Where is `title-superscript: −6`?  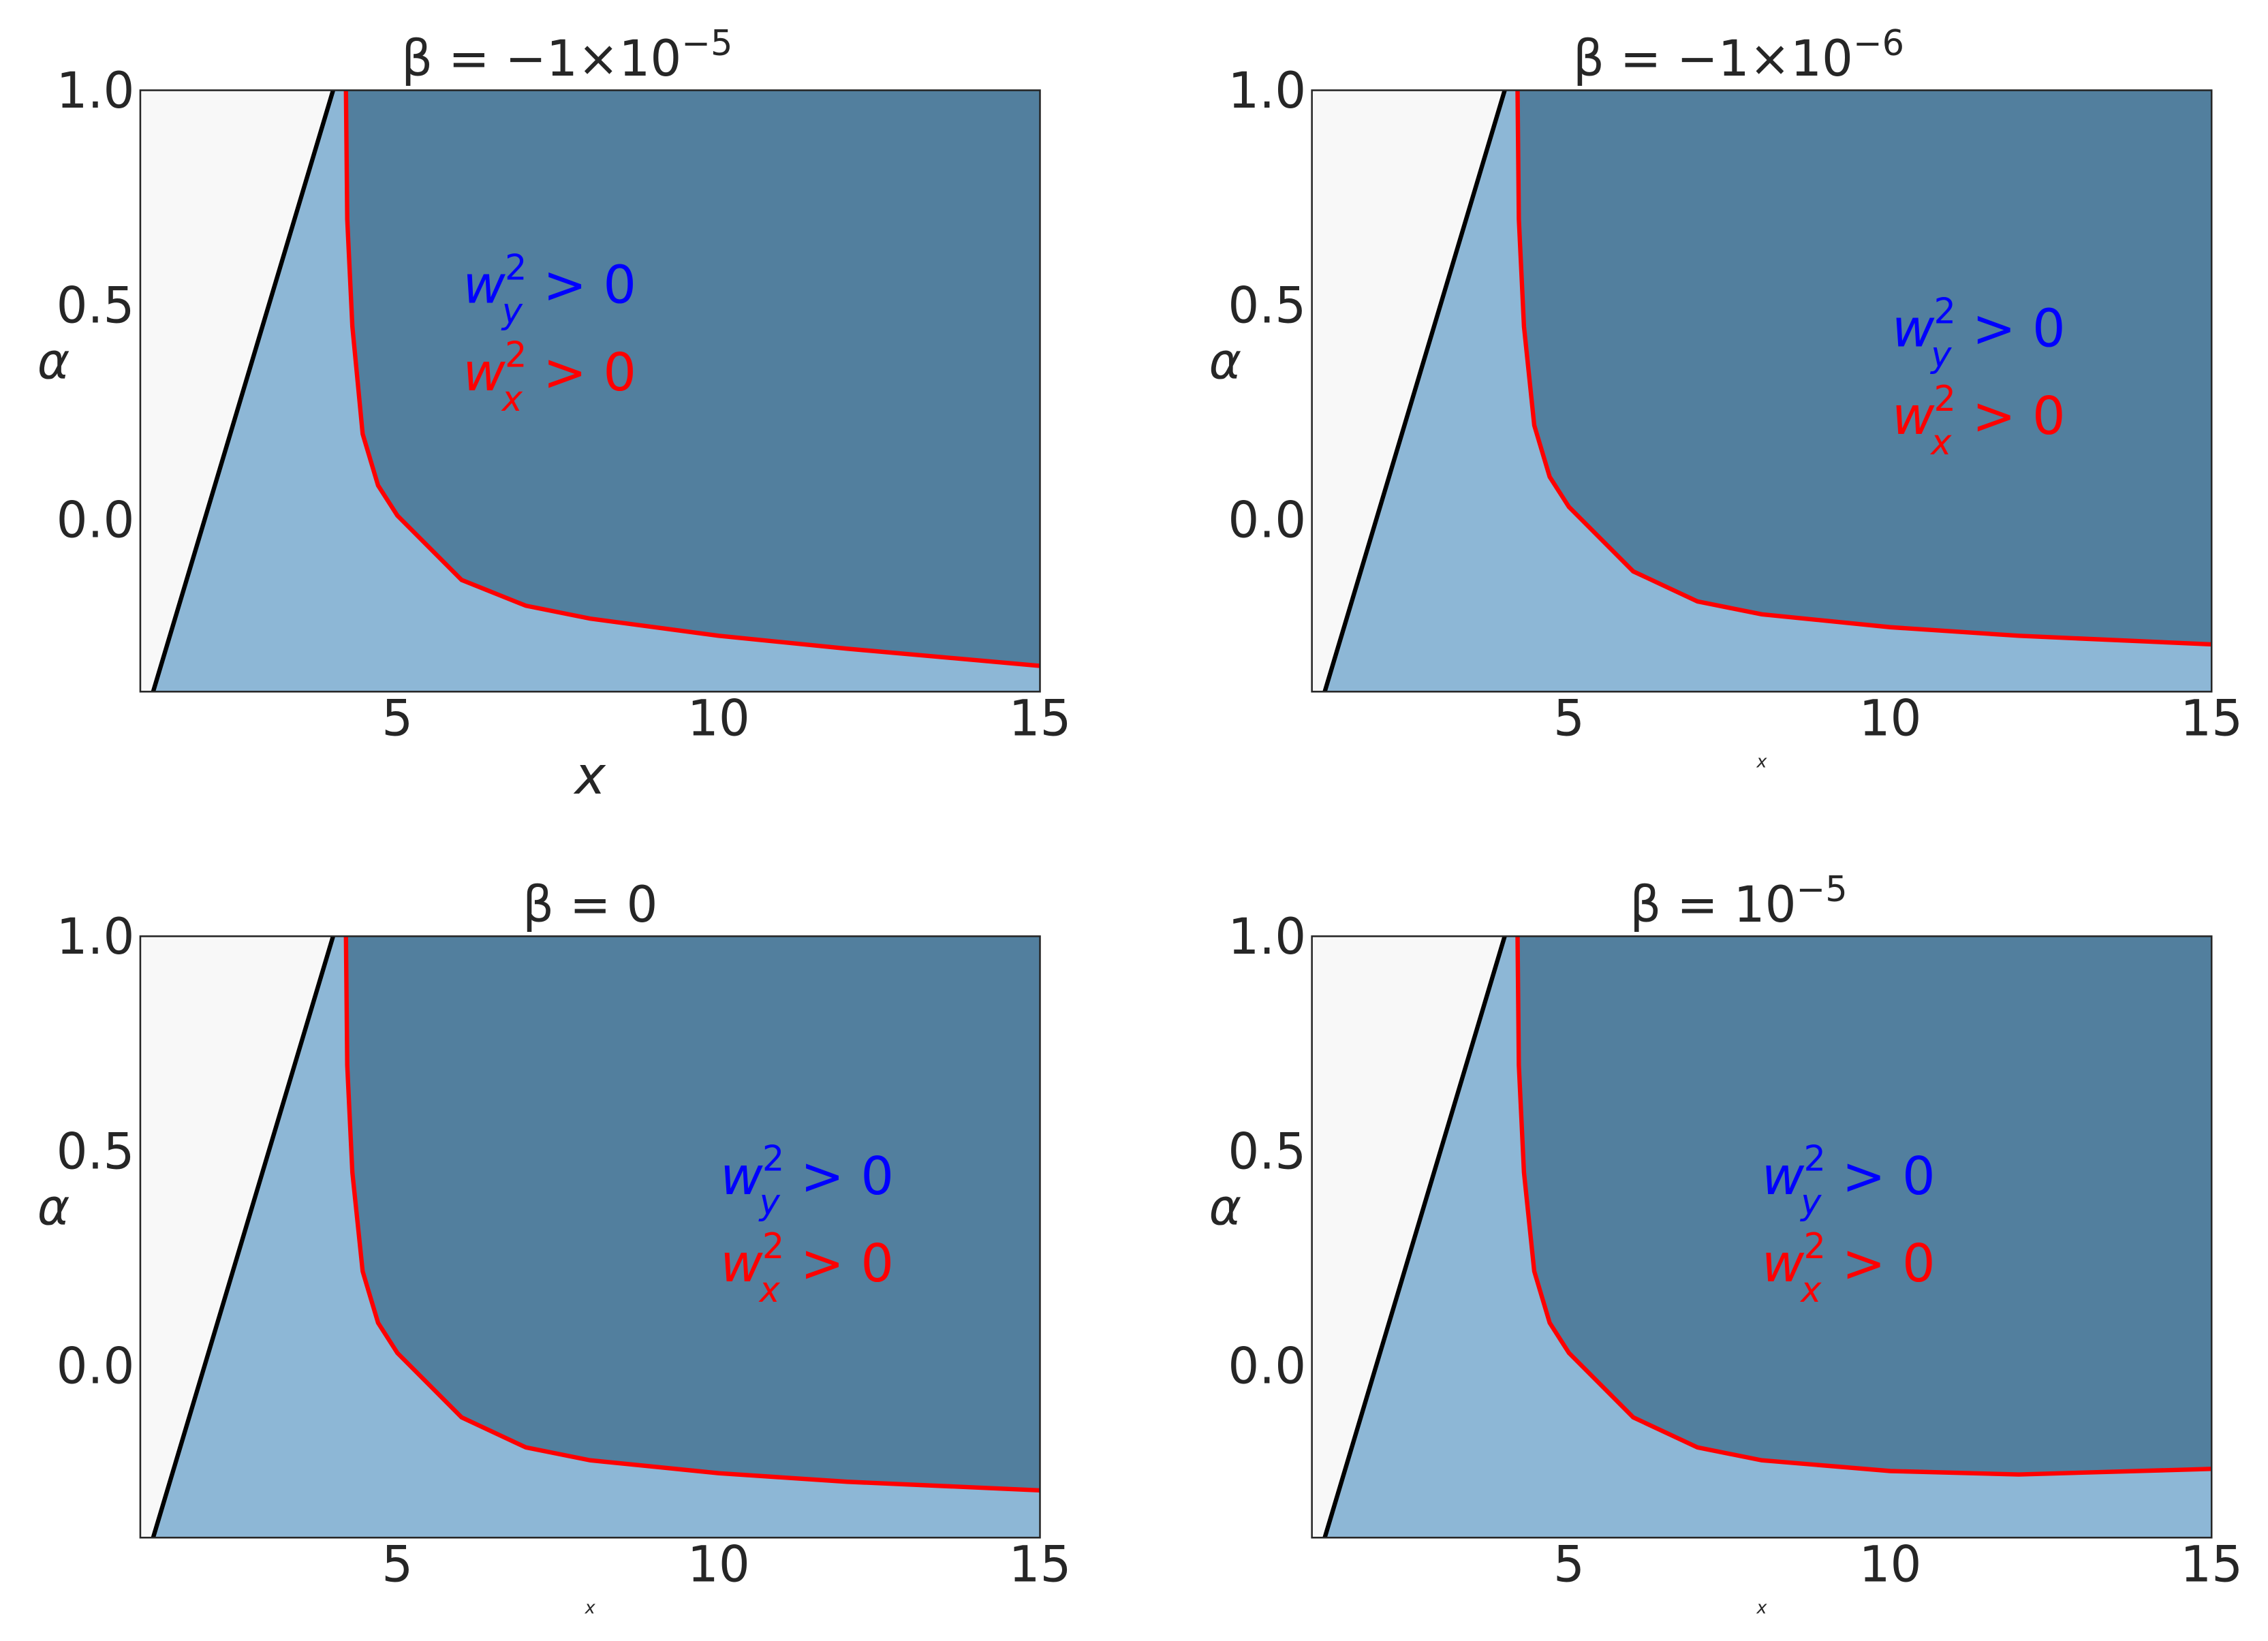
title-superscript: −6 is located at coordinates (1879, 44).